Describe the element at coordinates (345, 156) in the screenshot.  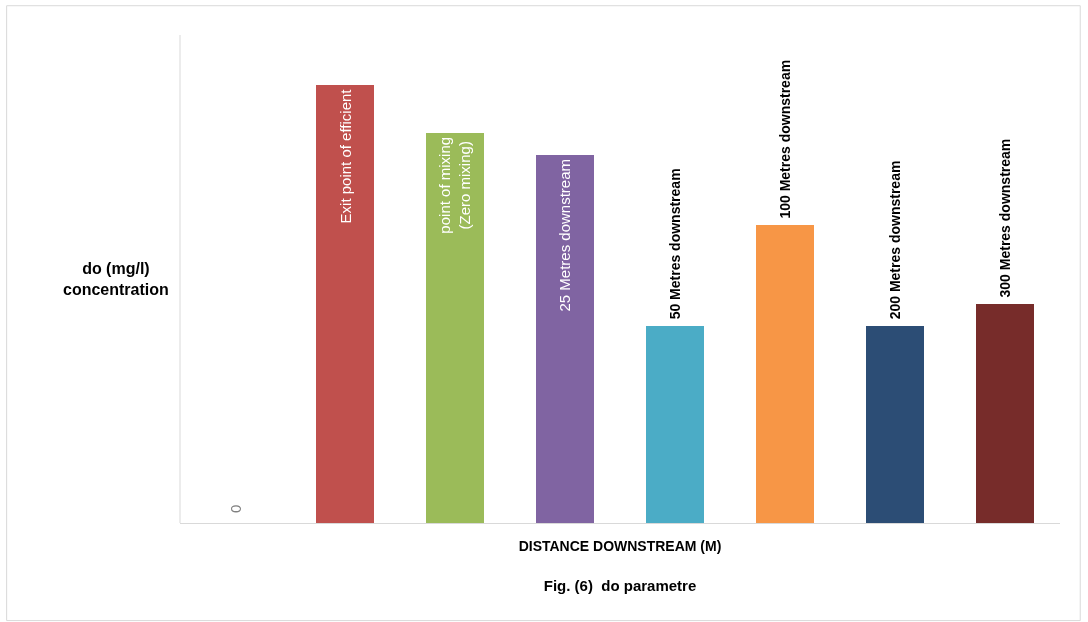
I see `x-tick-label: Exit point of efficient` at that location.